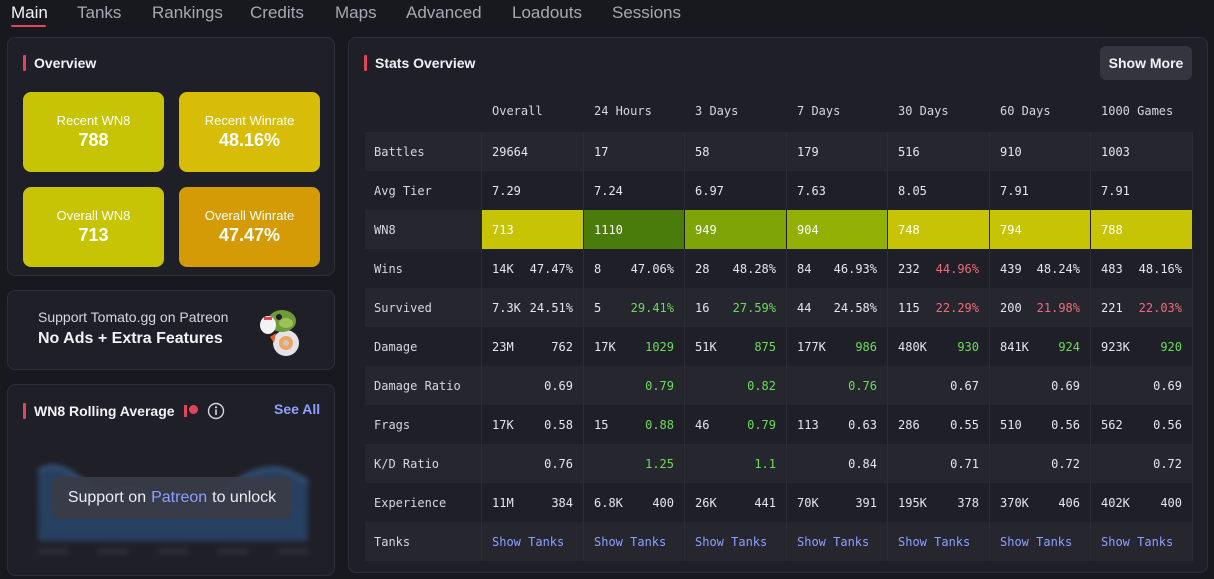 This screenshot has height=579, width=1214. Describe the element at coordinates (601, 151) in the screenshot. I see `stat-value: 17` at that location.